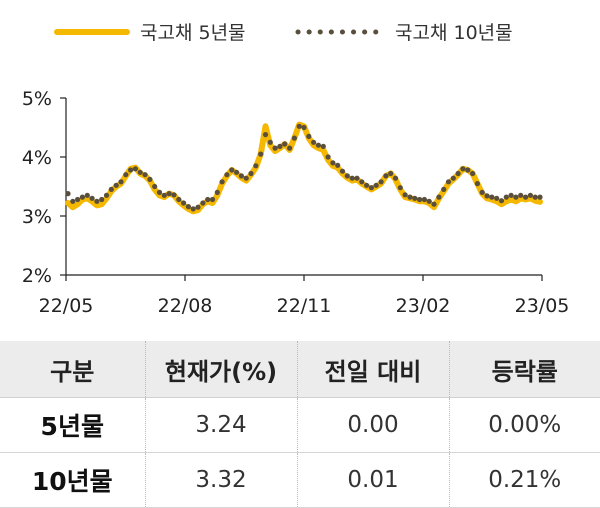  I want to click on y-axis: 2% 3% 4% 5%, so click(44, 187).